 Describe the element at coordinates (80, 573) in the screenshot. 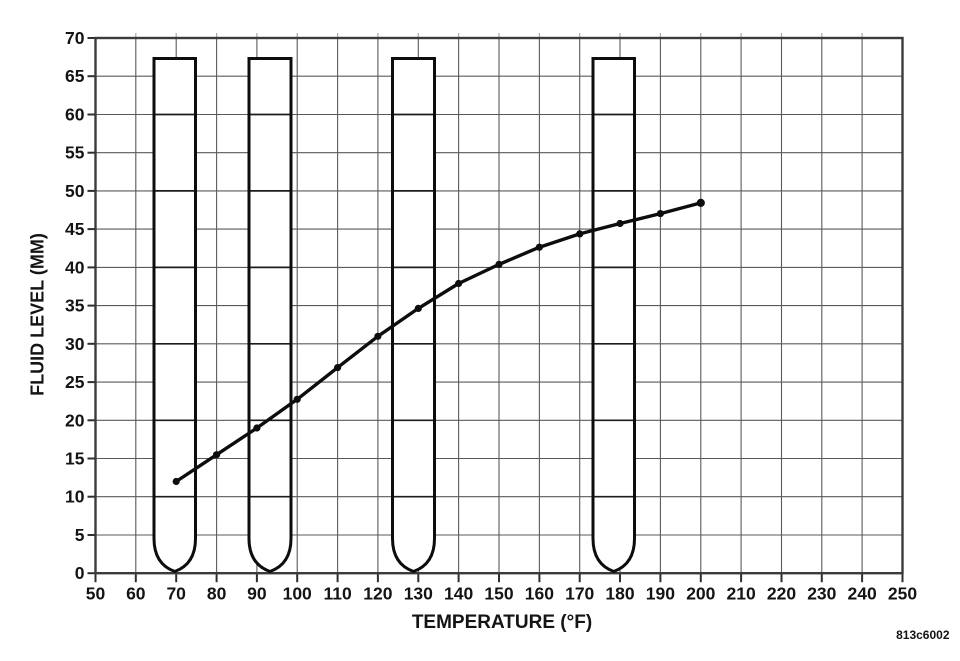

I see `svg-text: 0` at that location.